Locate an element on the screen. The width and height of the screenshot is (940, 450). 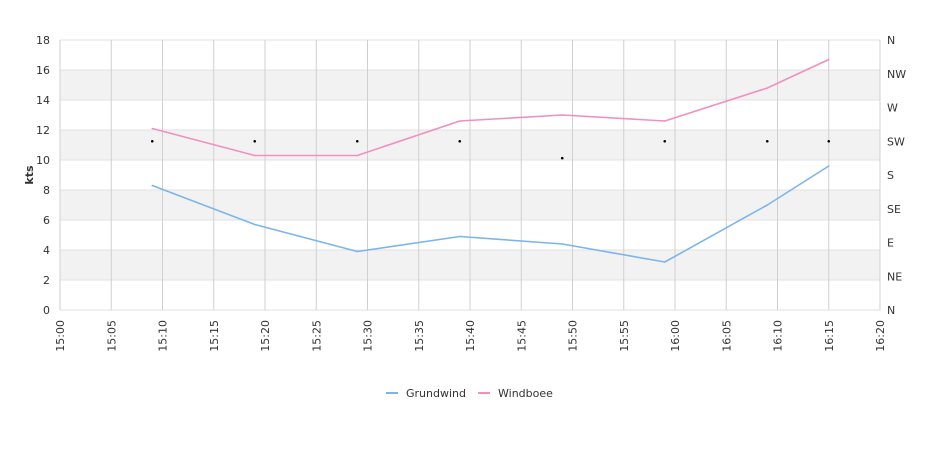
direction-tick-label: SE is located at coordinates (894, 209).